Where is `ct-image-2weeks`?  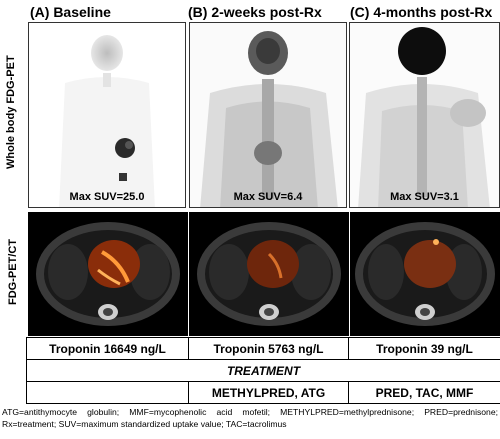
ct-image-2weeks is located at coordinates (269, 274).